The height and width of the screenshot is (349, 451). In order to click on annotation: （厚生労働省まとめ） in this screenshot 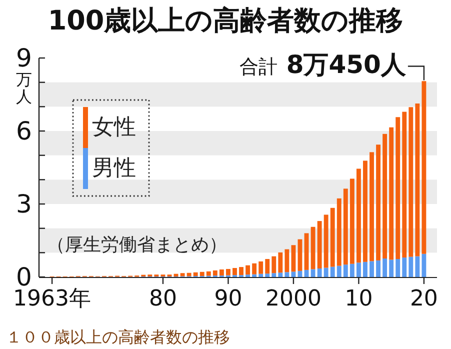, I will do `click(137, 245)`.